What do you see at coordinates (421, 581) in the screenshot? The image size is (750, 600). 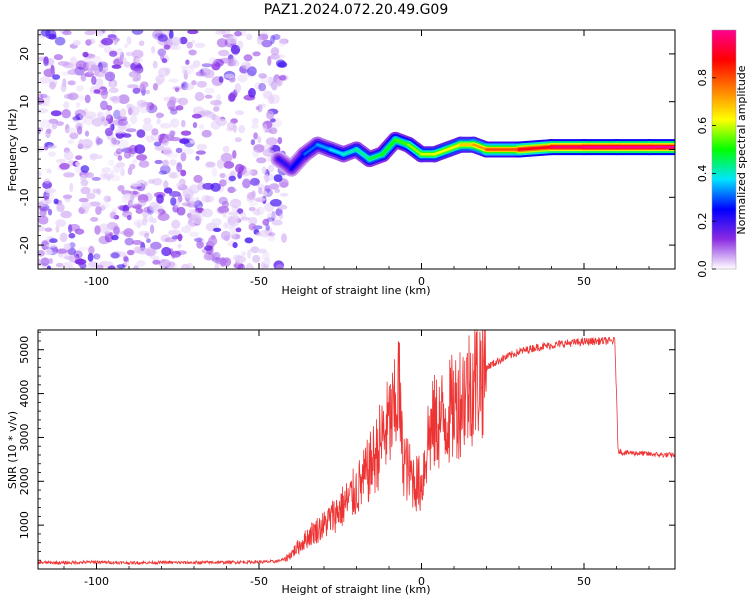 I see `x-tick-label: 0` at bounding box center [421, 581].